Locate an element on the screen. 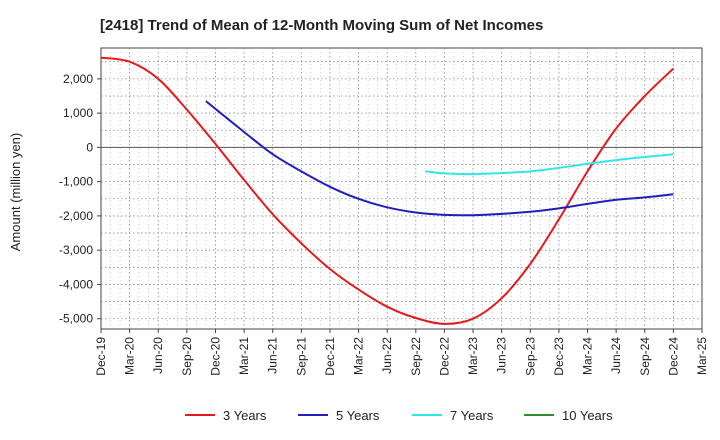  x-tick-label: Sep-23 is located at coordinates (530, 356).